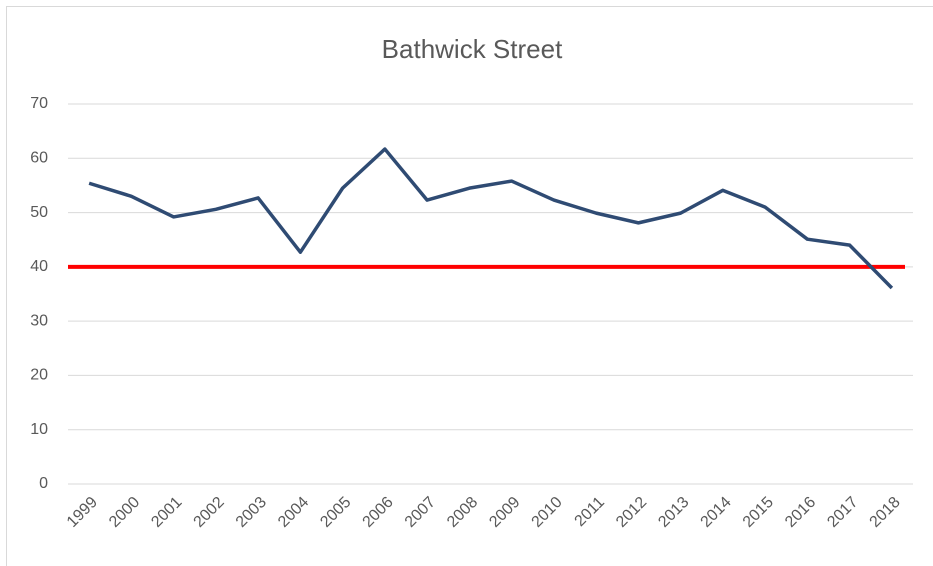 This screenshot has height=566, width=933. I want to click on y-tick-label: 10, so click(39, 429).